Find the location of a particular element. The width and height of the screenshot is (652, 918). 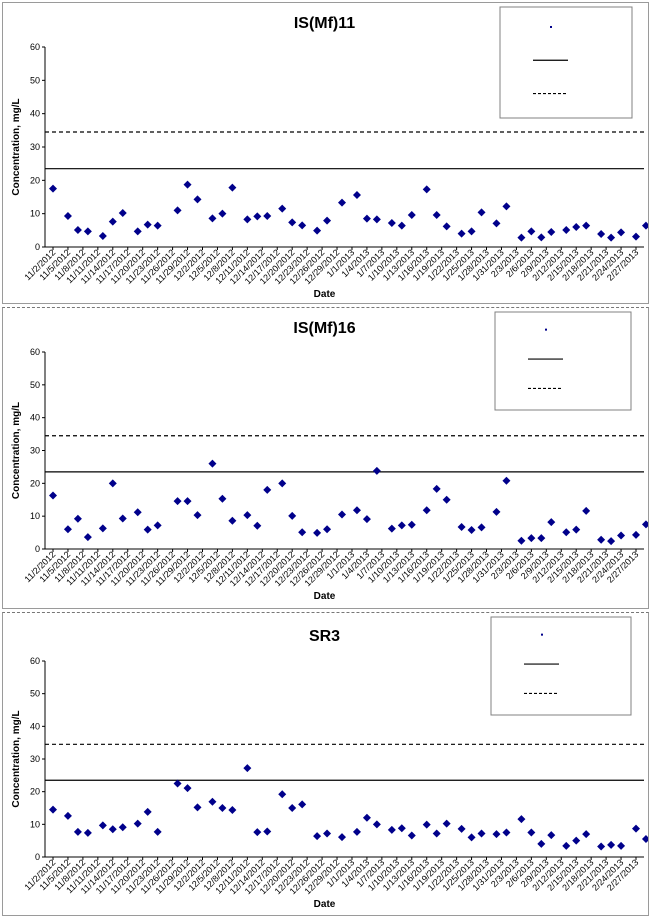

y-tick-label: 0 is located at coordinates (37, 549).